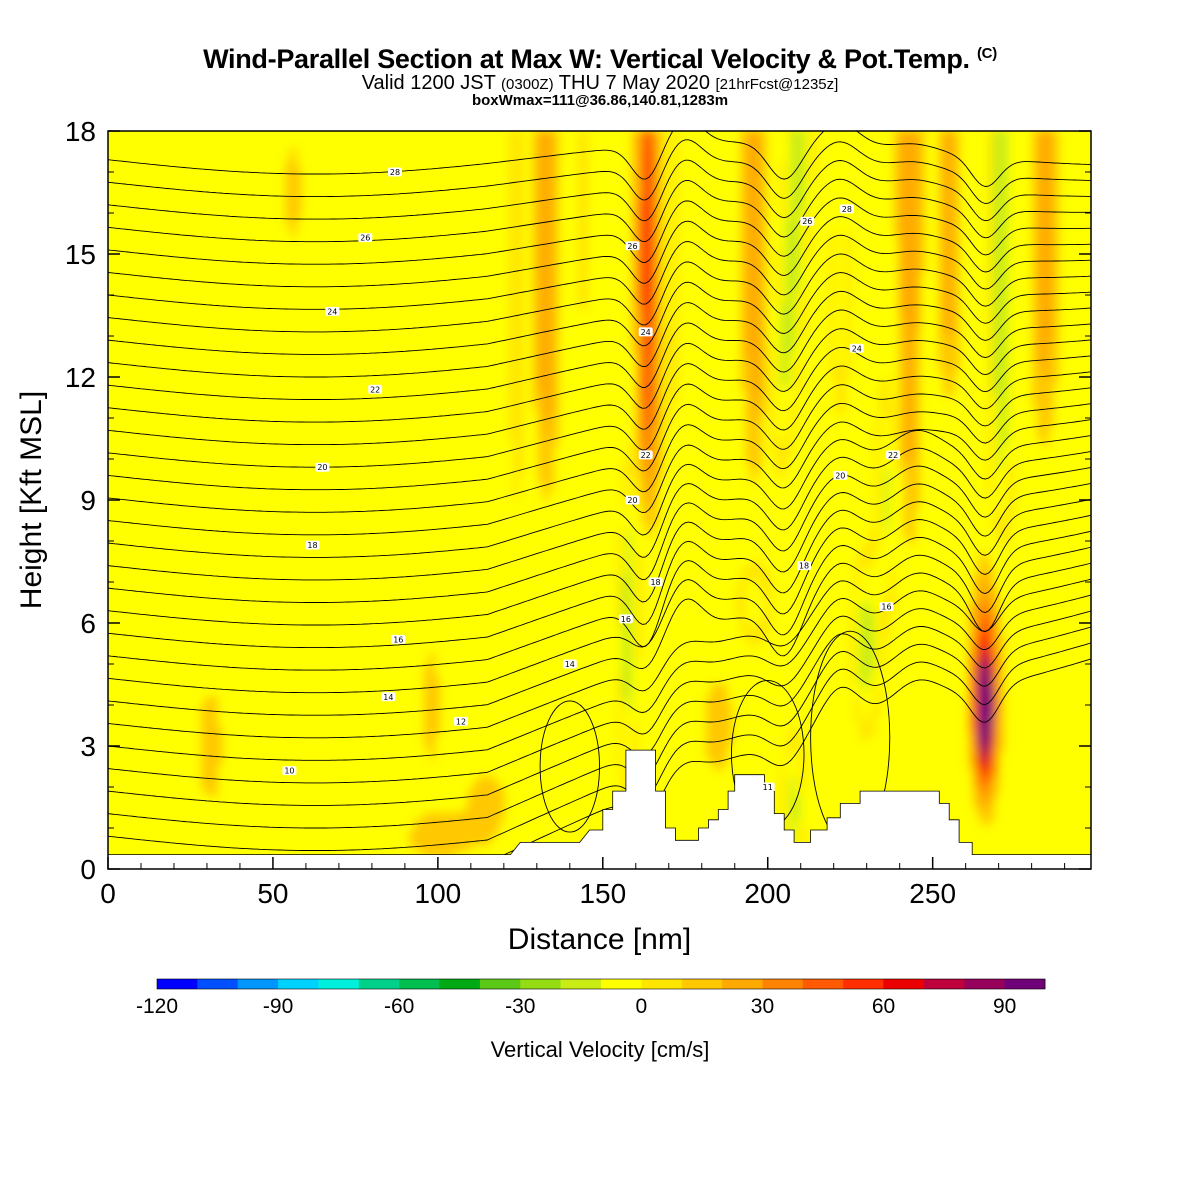  I want to click on x-tick-label: 200, so click(767, 893).